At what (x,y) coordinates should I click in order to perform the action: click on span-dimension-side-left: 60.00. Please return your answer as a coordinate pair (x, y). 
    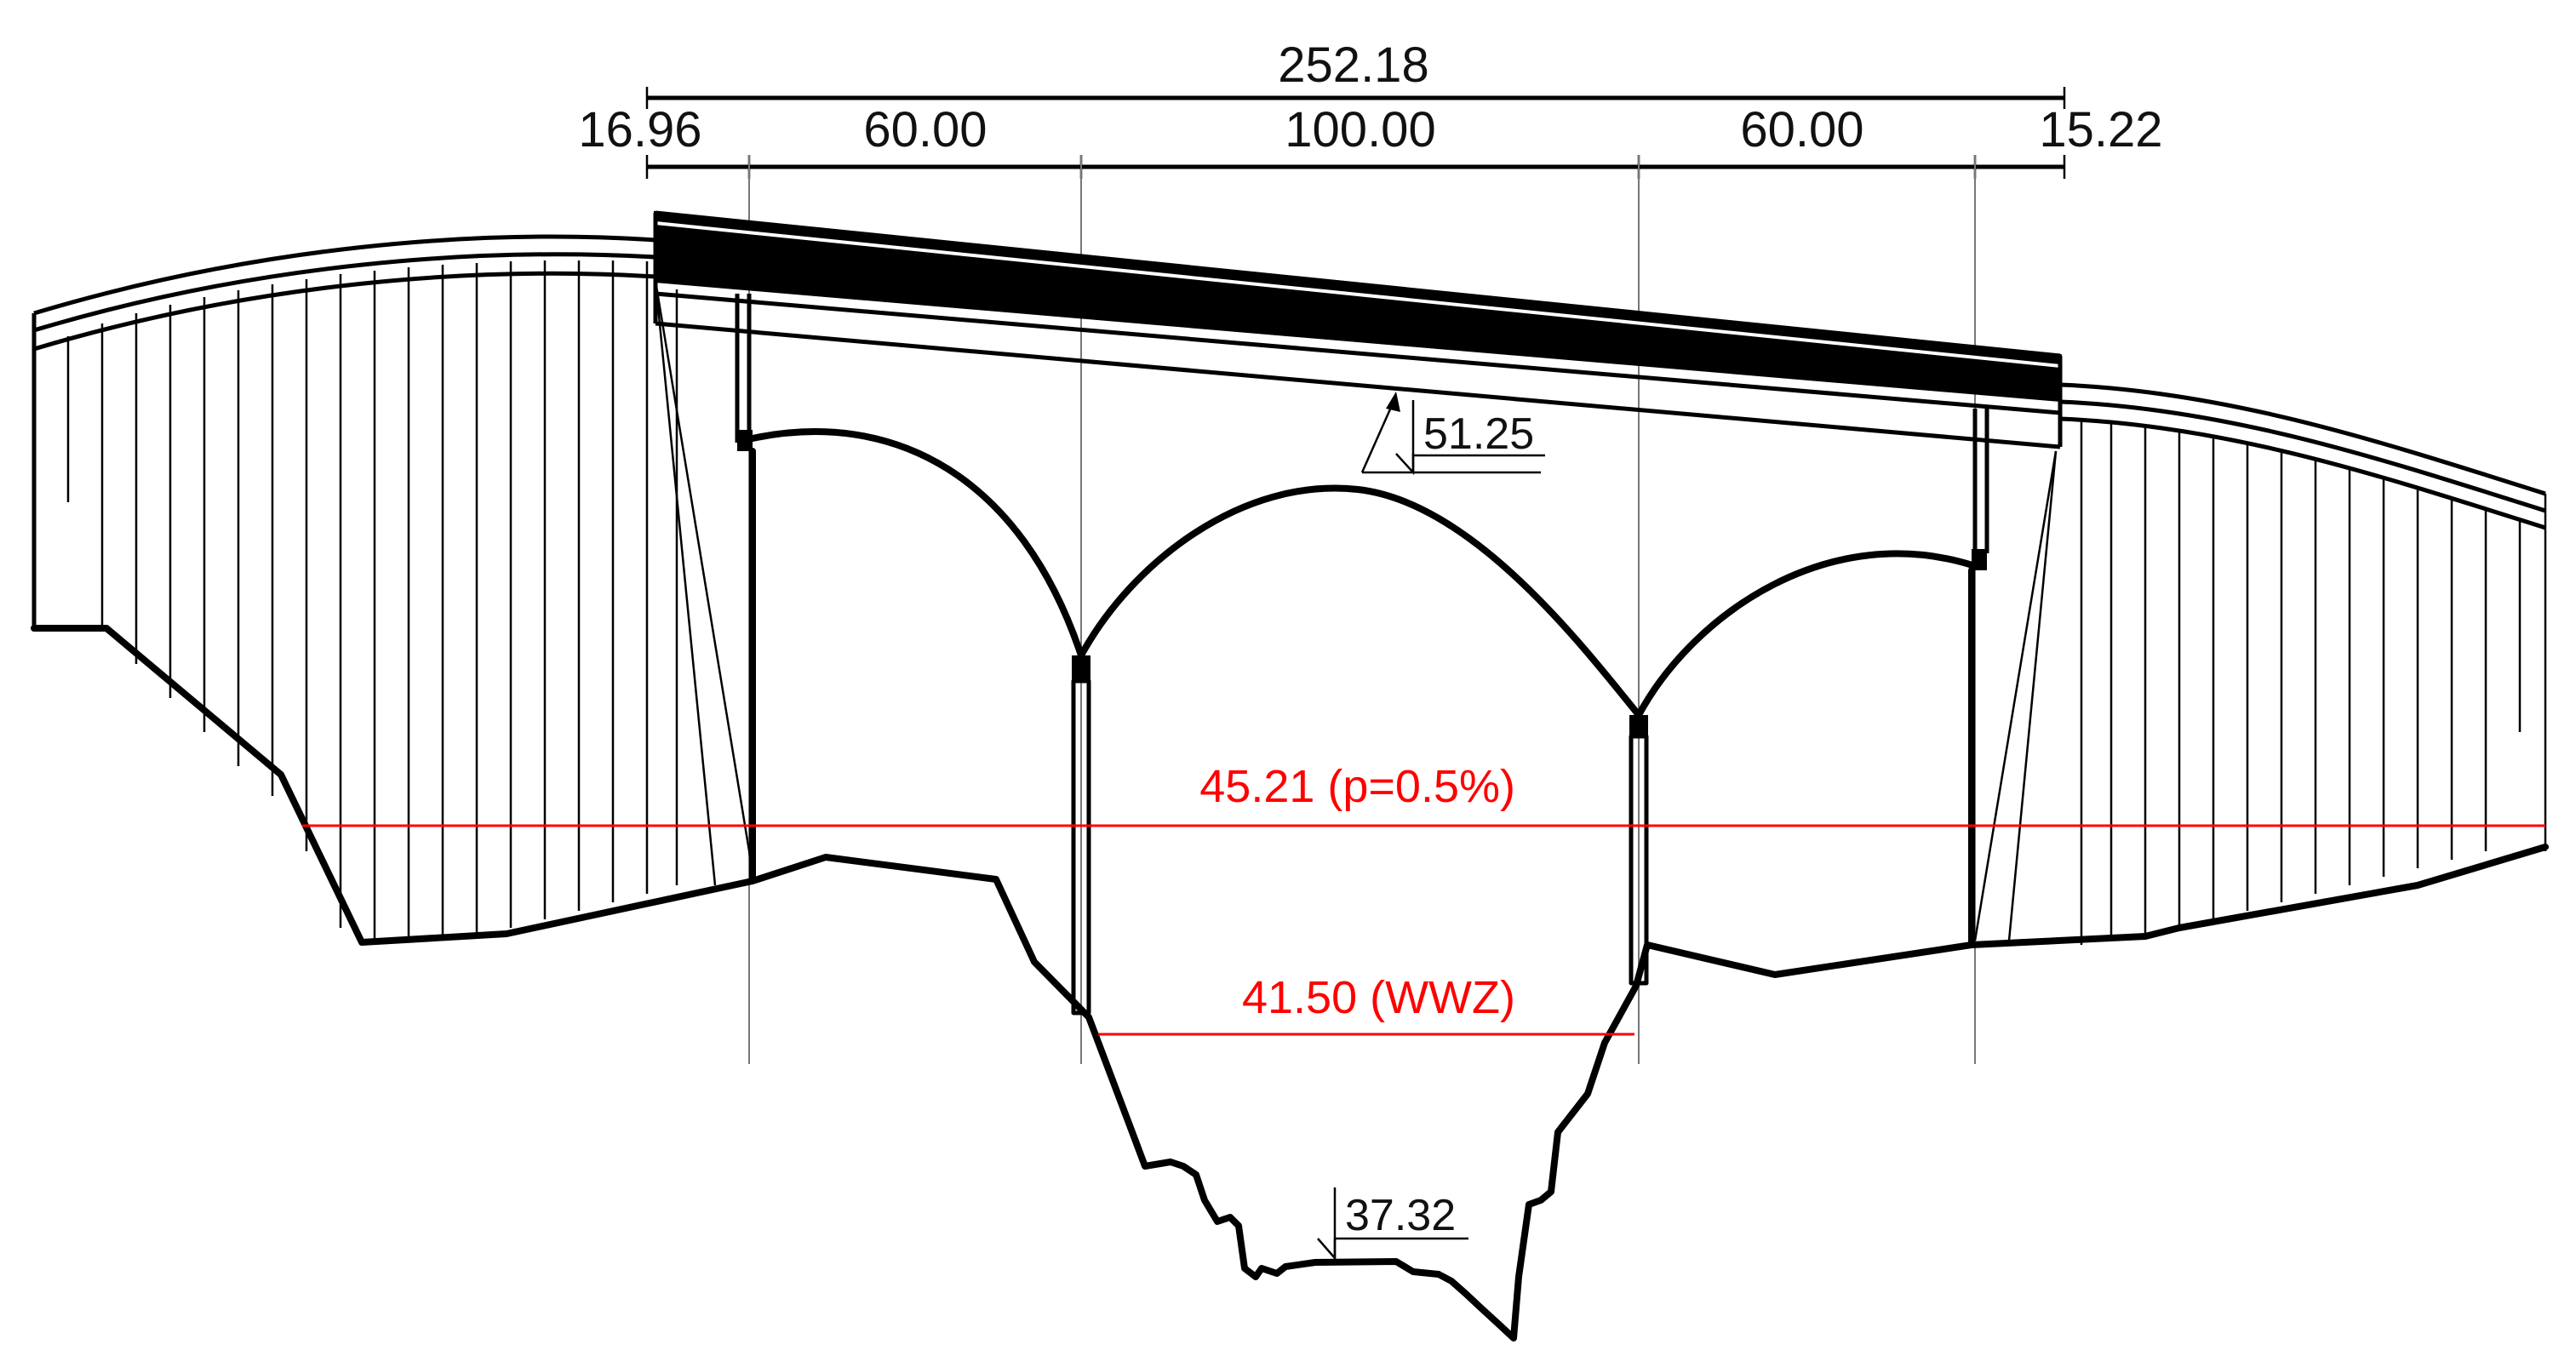
    Looking at the image, I should click on (925, 129).